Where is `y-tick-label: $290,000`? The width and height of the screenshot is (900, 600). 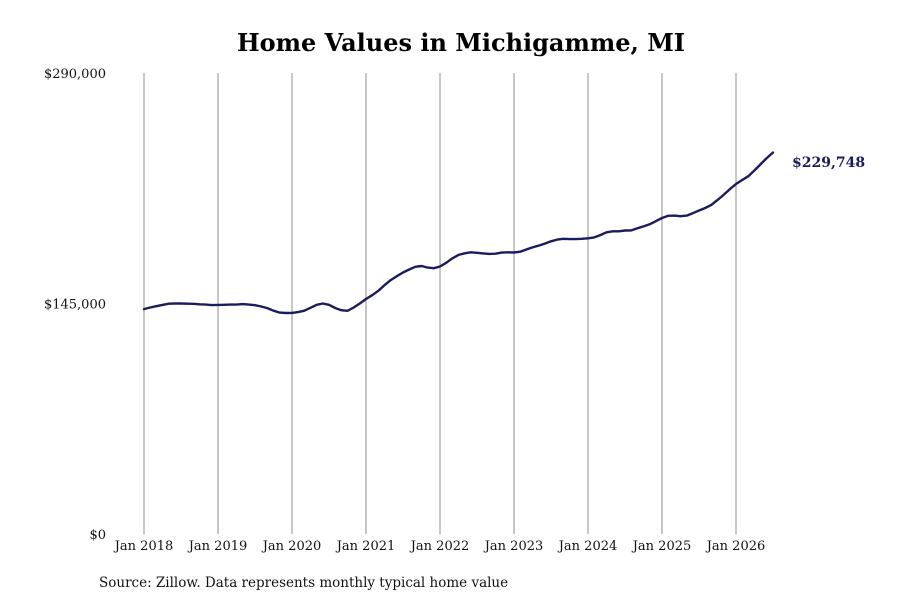 y-tick-label: $290,000 is located at coordinates (75, 74).